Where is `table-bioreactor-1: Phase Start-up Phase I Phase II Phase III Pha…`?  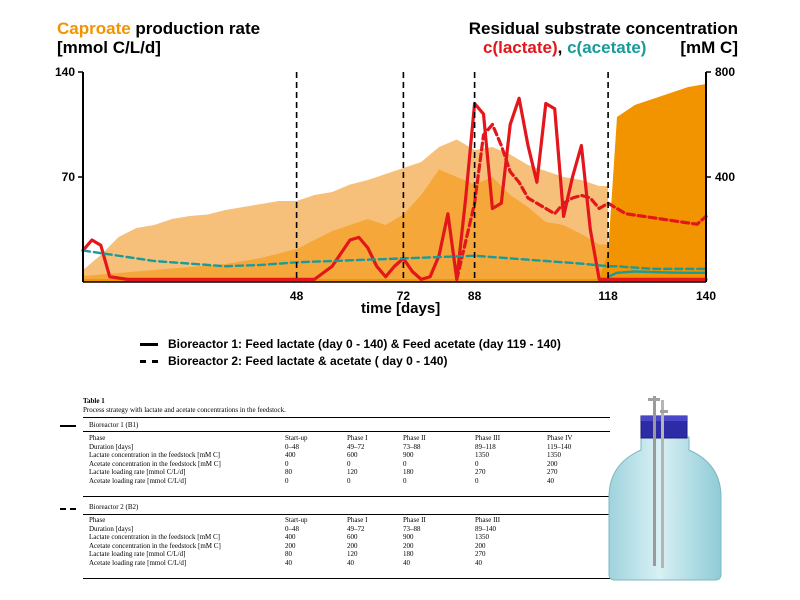
table-bioreactor-1: Phase Start-up Phase I Phase II Phase III Pha… is located at coordinates (348, 459).